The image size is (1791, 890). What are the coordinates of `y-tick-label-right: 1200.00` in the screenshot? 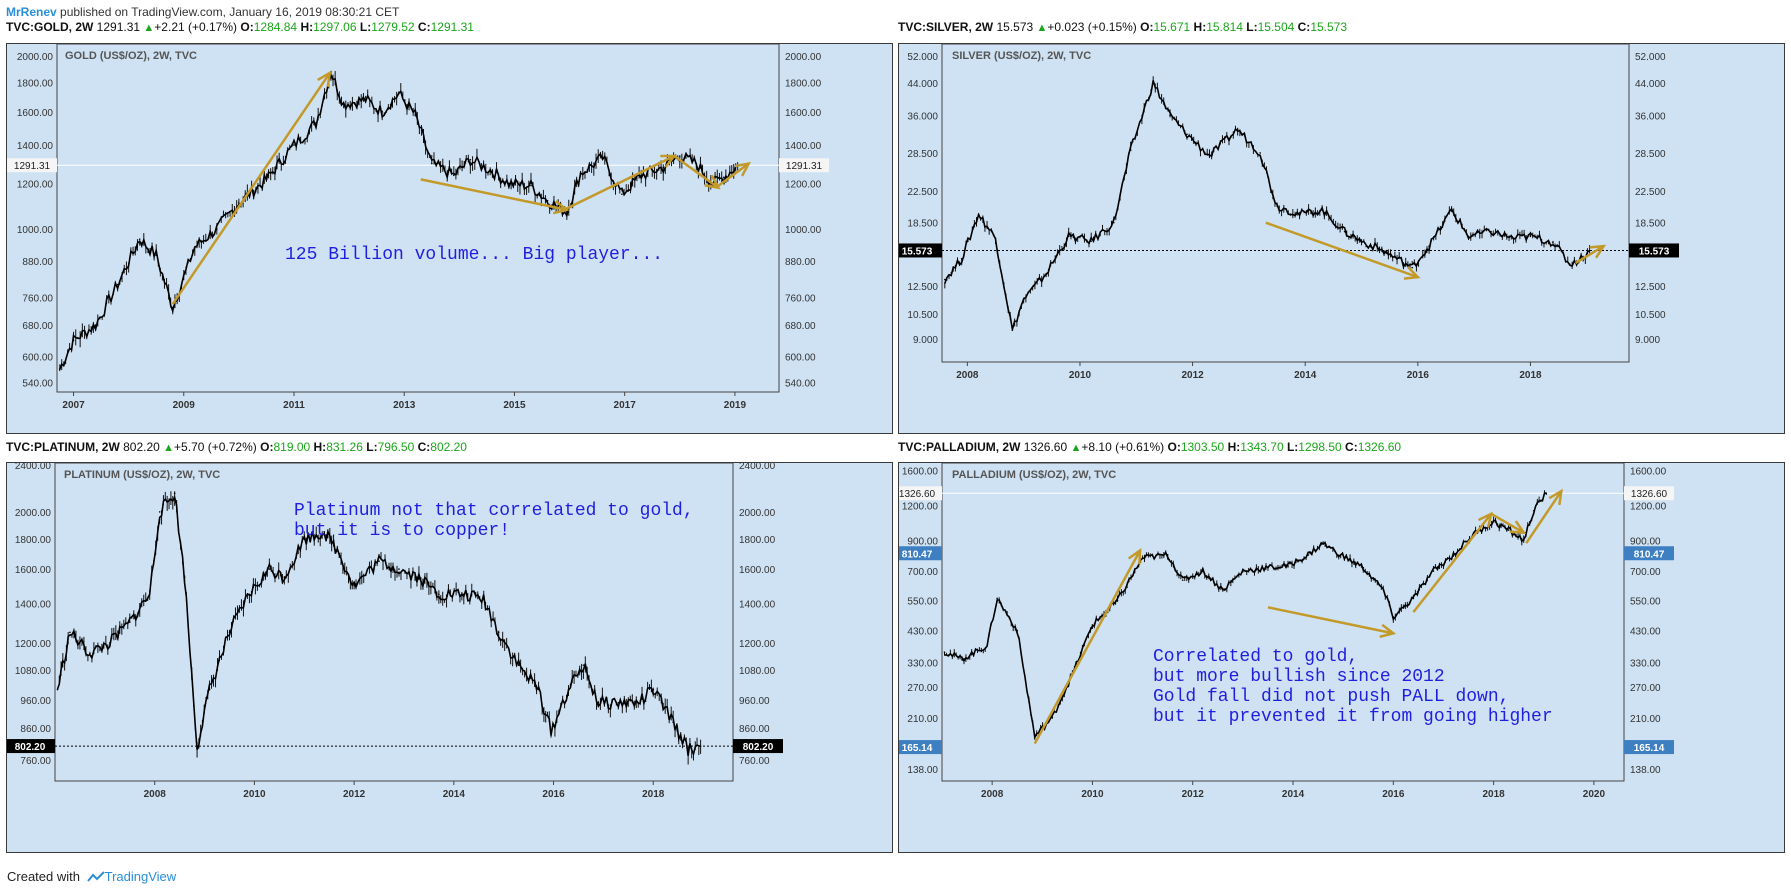 It's located at (1648, 506).